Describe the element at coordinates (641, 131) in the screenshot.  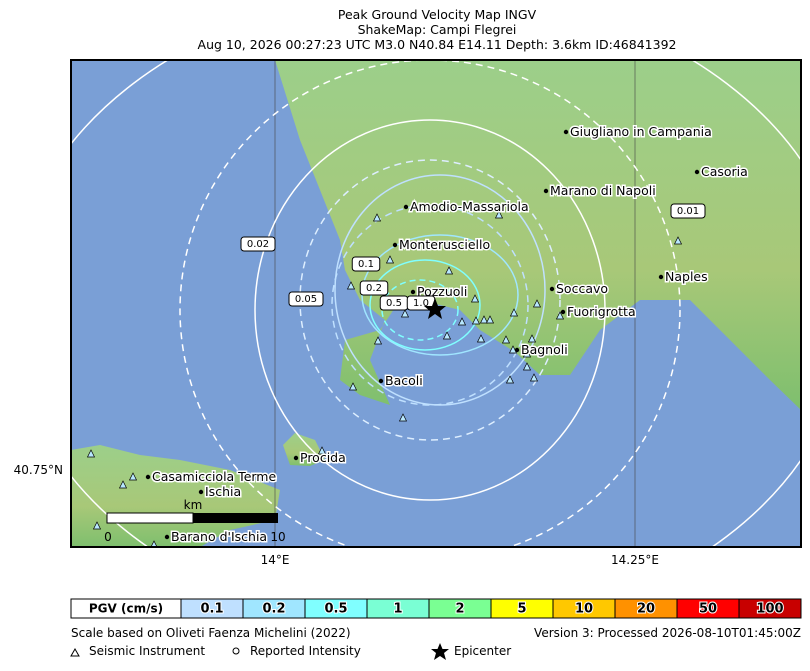
I see `city-label: Giugliano in Campania` at that location.